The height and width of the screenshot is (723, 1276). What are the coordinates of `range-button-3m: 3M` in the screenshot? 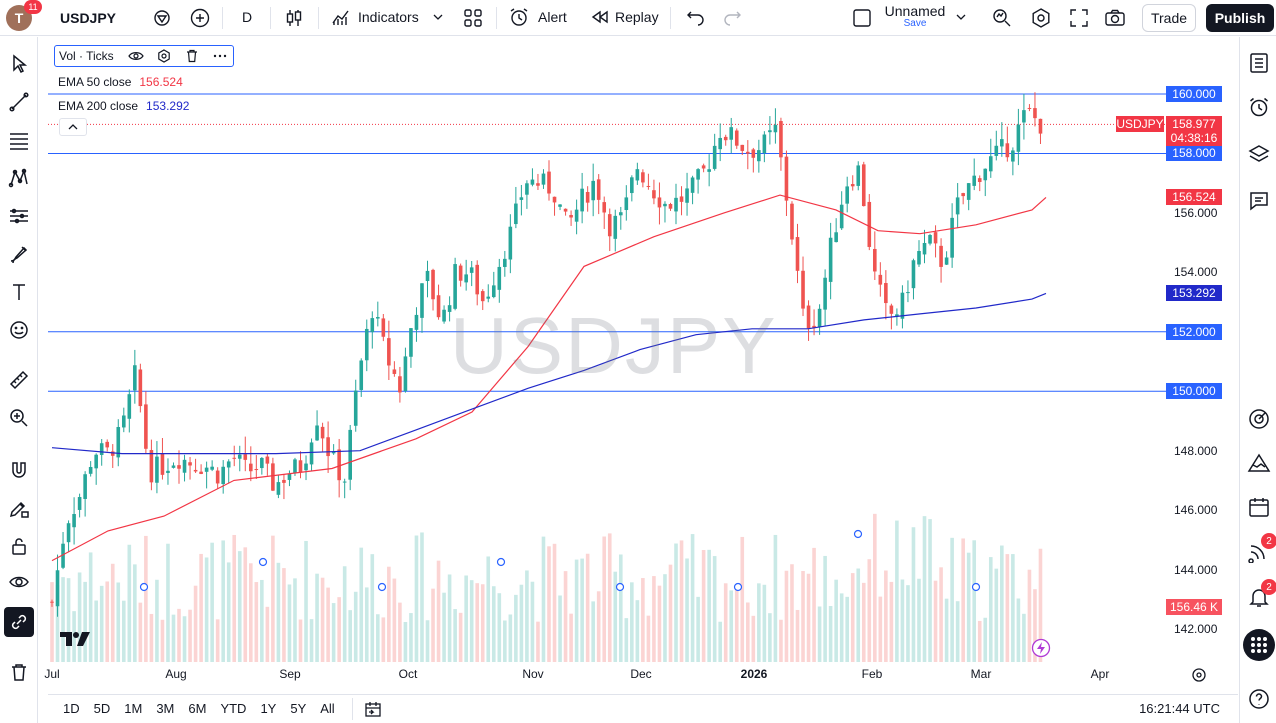 It's located at (165, 708).